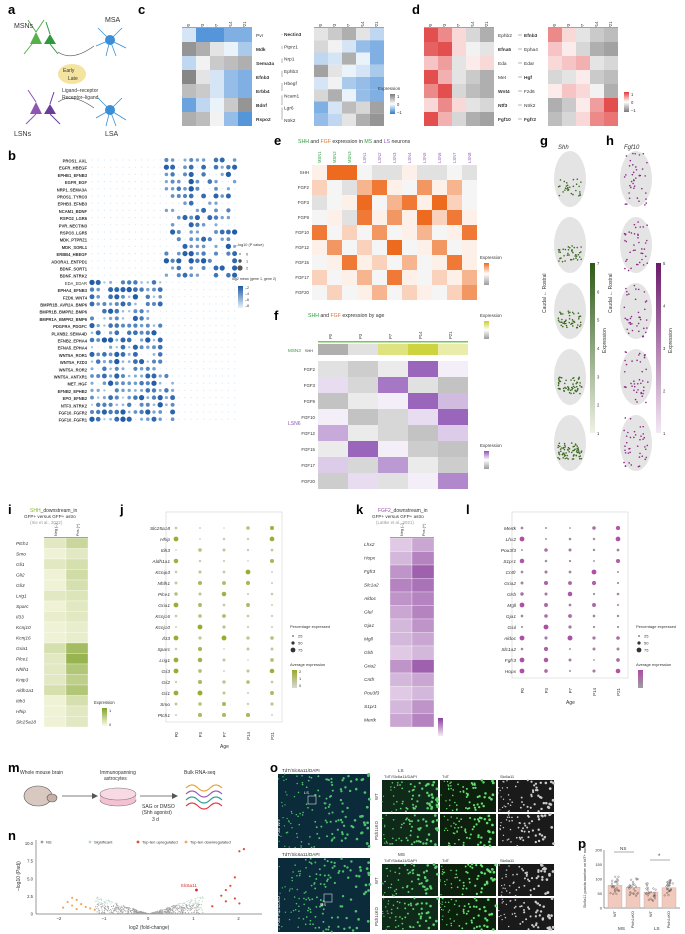 This screenshot has height=934, width=685. I want to click on k-title-rest: _downstream_in, so click(409, 511).